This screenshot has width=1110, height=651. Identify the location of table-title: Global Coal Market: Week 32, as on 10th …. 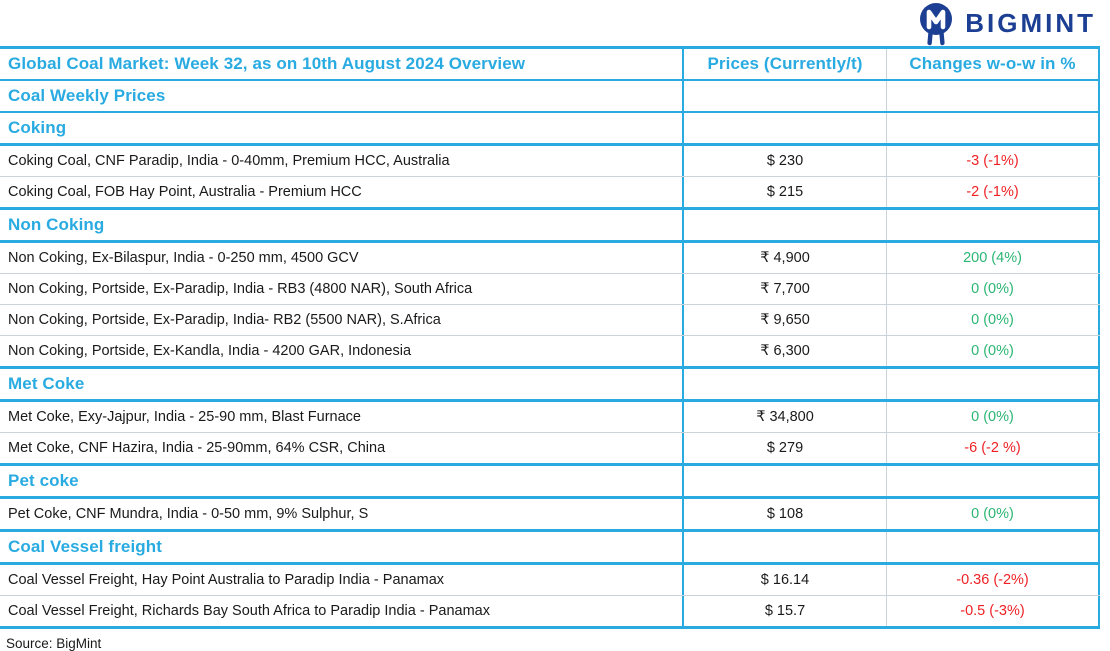
(267, 63).